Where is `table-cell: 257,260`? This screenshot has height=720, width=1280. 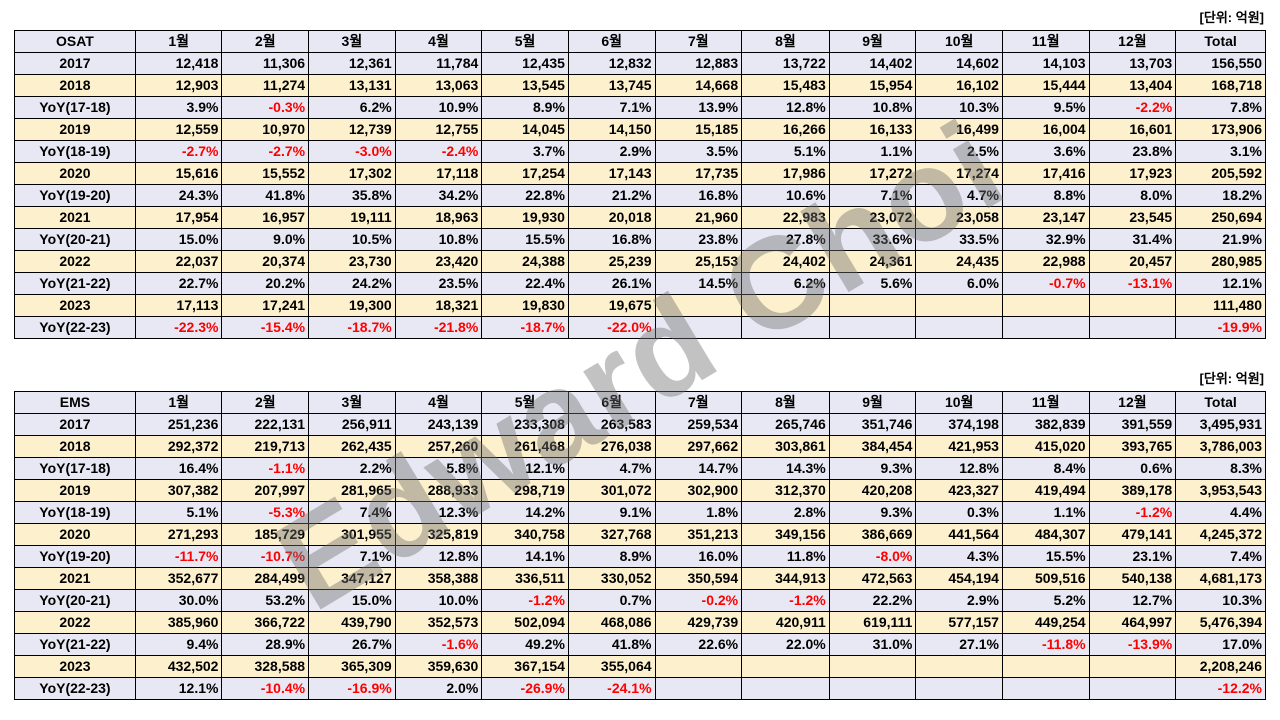 table-cell: 257,260 is located at coordinates (438, 446).